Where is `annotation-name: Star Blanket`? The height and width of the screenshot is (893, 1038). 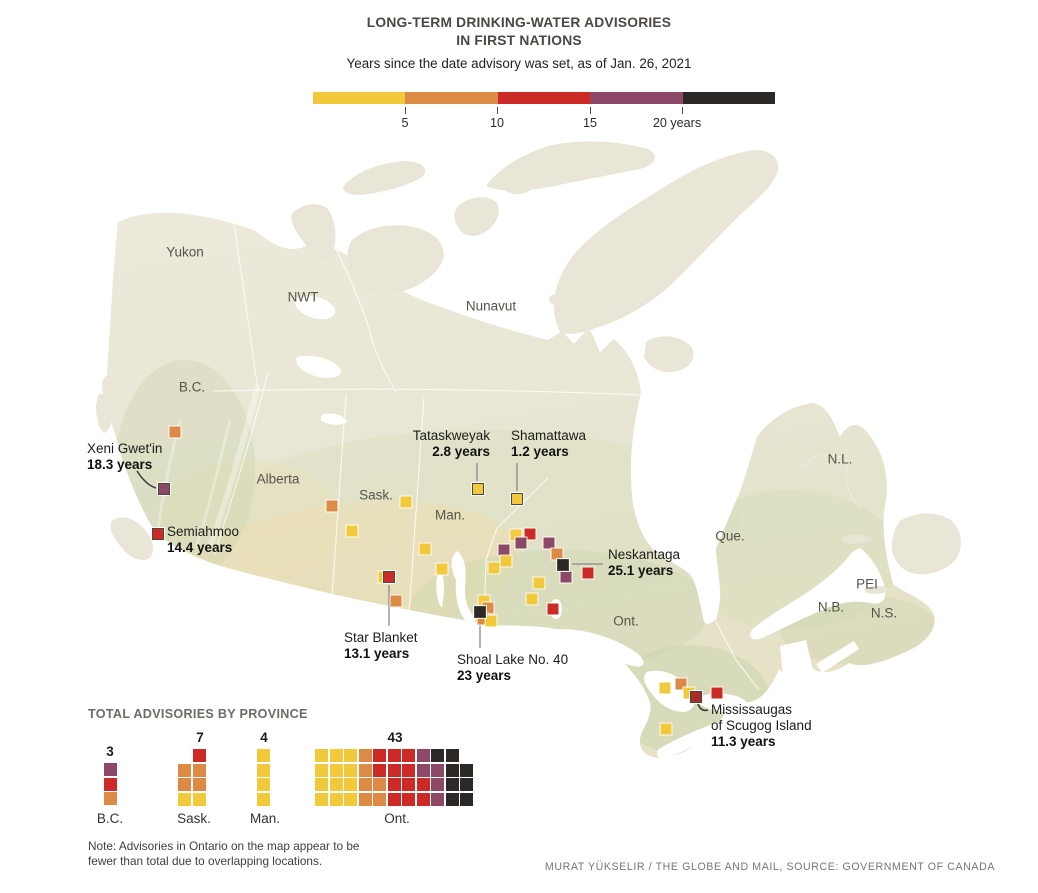
annotation-name: Star Blanket is located at coordinates (381, 637).